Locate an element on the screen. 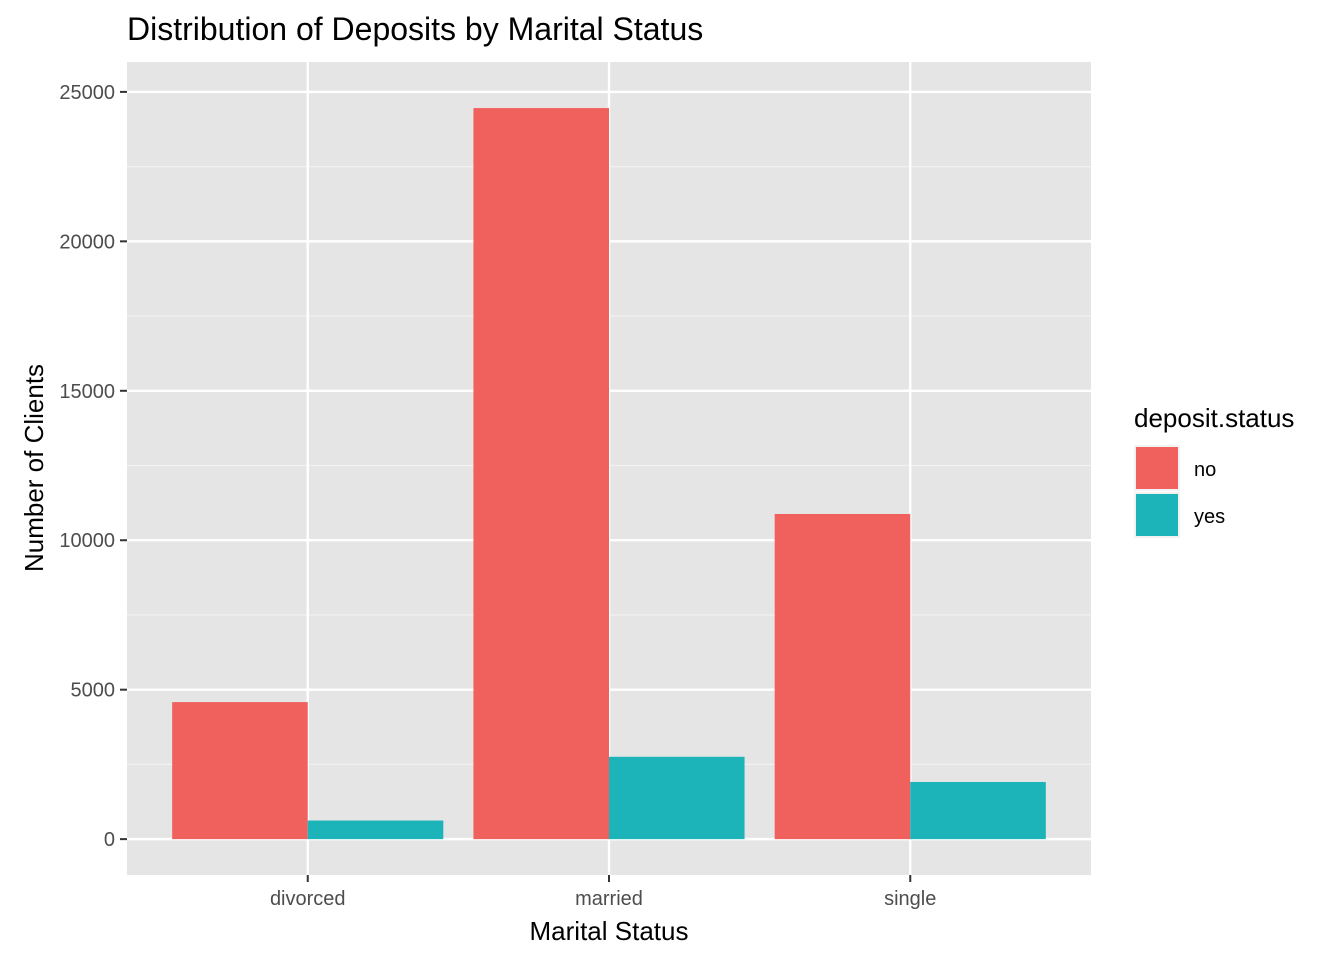 This screenshot has height=960, width=1344. bar-no-single is located at coordinates (842, 676).